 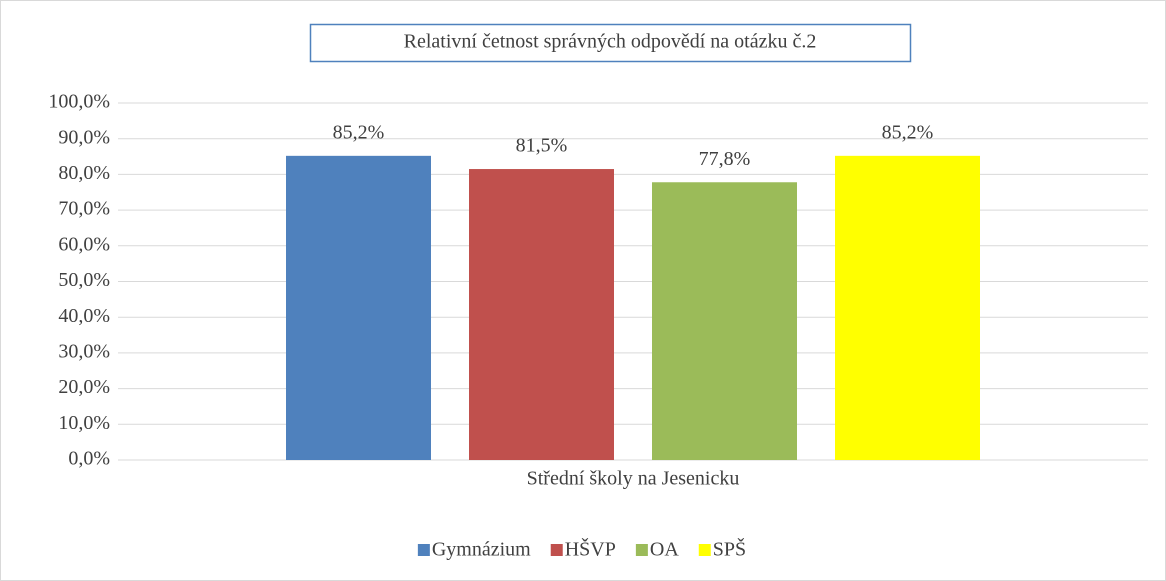 I want to click on y-tick-label: 40,0%, so click(x=84, y=316).